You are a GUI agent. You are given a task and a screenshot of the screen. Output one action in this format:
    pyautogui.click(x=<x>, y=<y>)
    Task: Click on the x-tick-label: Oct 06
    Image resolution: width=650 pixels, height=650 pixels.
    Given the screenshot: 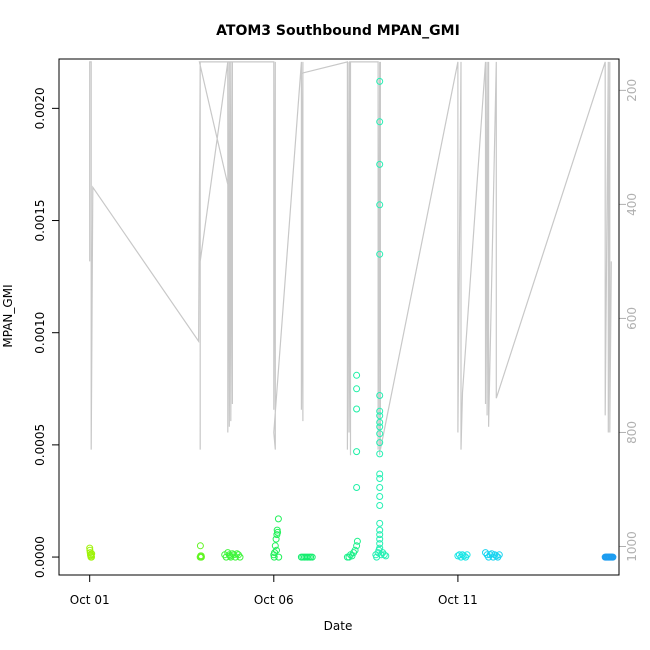 What is the action you would take?
    pyautogui.click(x=274, y=600)
    